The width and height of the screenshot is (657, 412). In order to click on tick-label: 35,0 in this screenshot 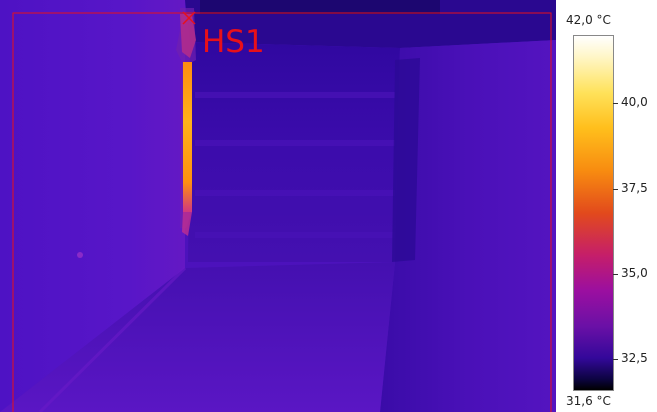, I will do `click(634, 273)`.